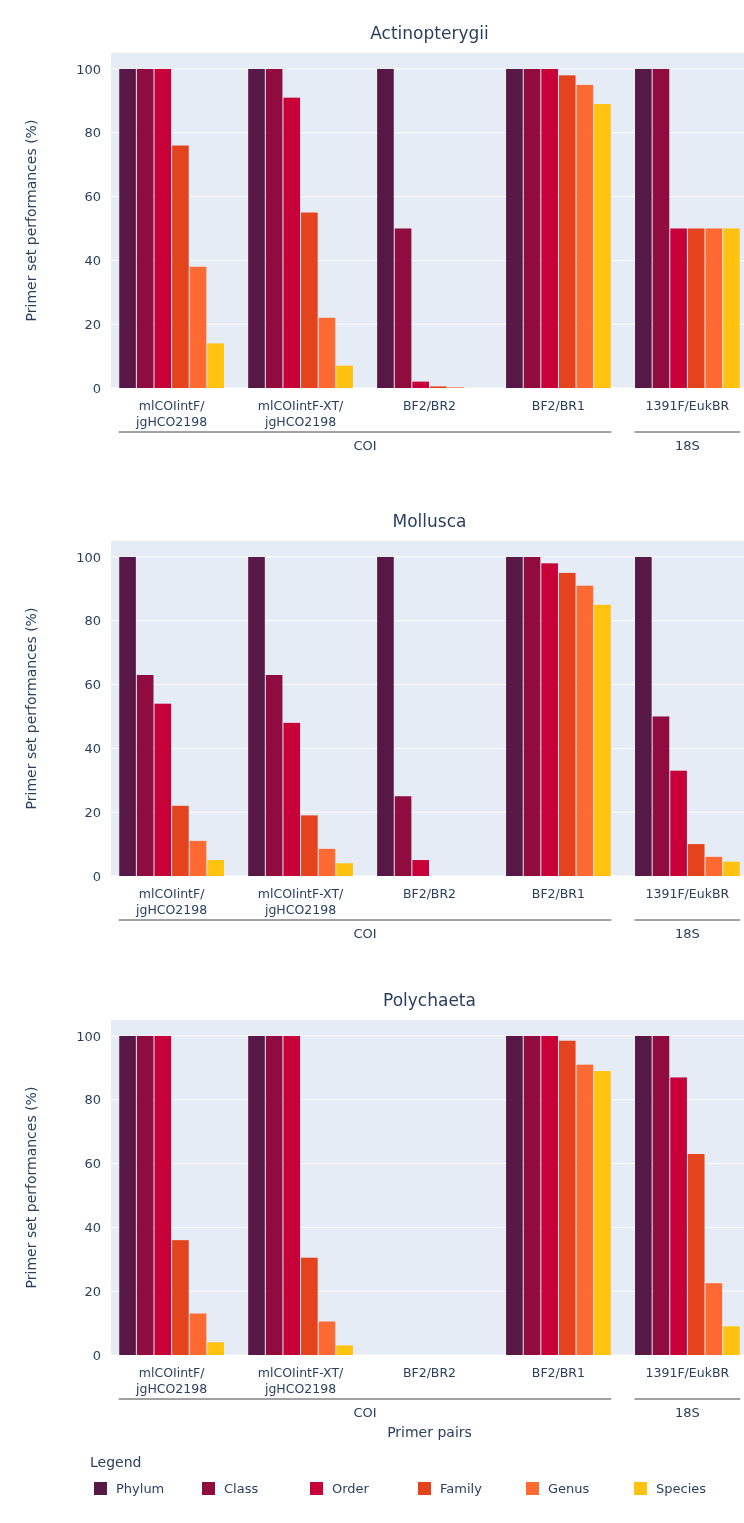 The image size is (744, 1523). Describe the element at coordinates (461, 1488) in the screenshot. I see `legend-label: Family` at that location.